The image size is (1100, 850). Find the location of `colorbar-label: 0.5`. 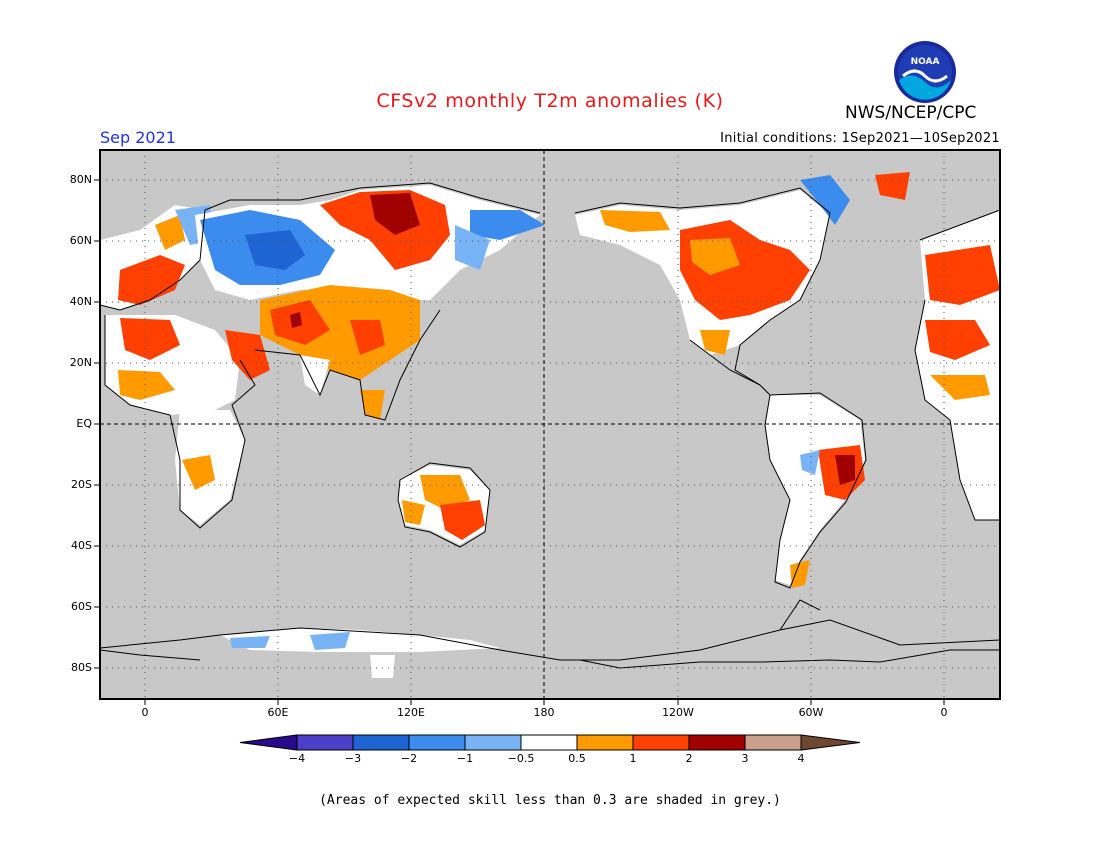

colorbar-label: 0.5 is located at coordinates (577, 758).